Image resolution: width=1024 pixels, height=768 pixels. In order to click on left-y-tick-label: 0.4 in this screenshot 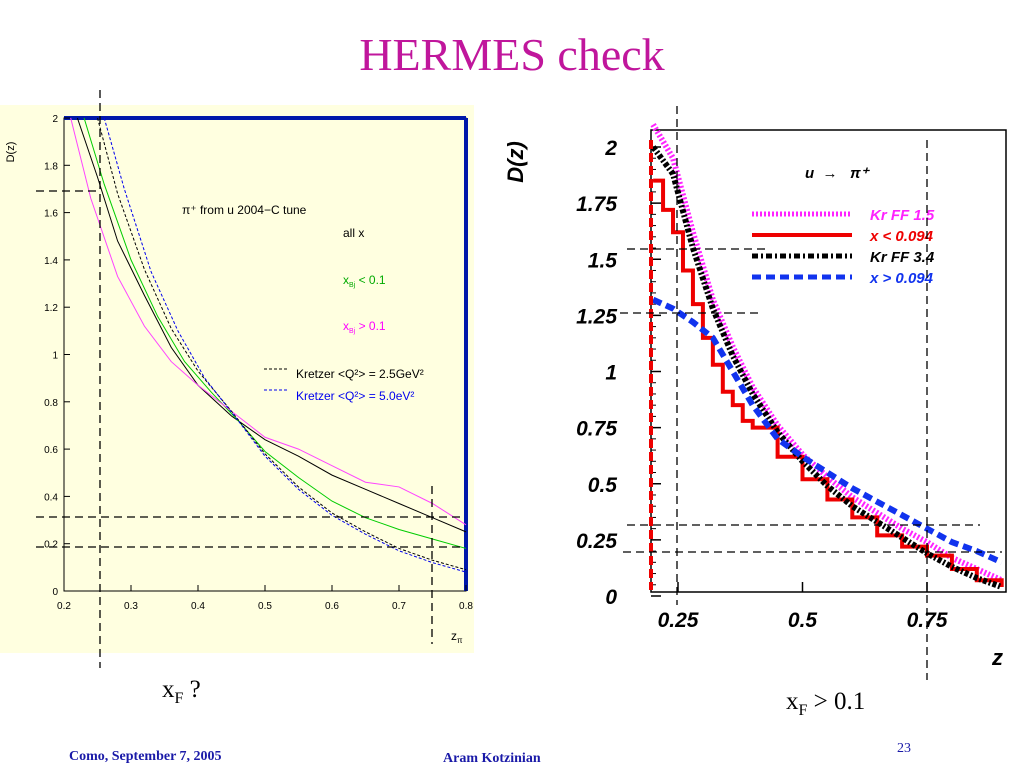, I will do `click(51, 497)`.